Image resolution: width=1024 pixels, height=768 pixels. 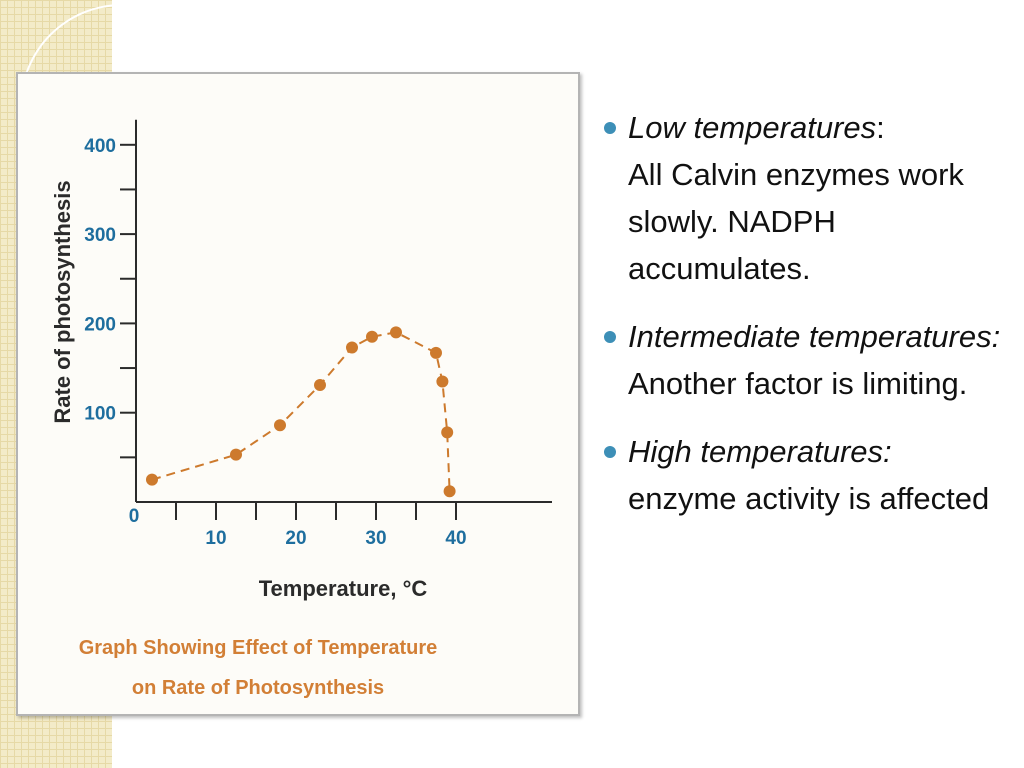 What do you see at coordinates (134, 516) in the screenshot?
I see `origin-label: 0` at bounding box center [134, 516].